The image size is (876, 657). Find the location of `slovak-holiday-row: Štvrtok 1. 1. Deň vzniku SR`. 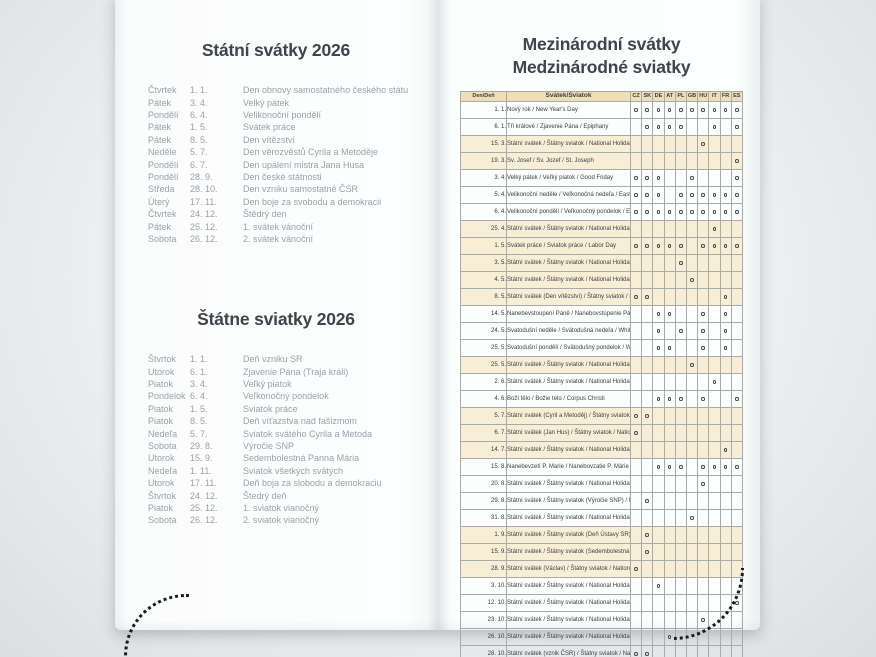

slovak-holiday-row: Štvrtok 1. 1. Deň vzniku SR is located at coordinates (290, 359).